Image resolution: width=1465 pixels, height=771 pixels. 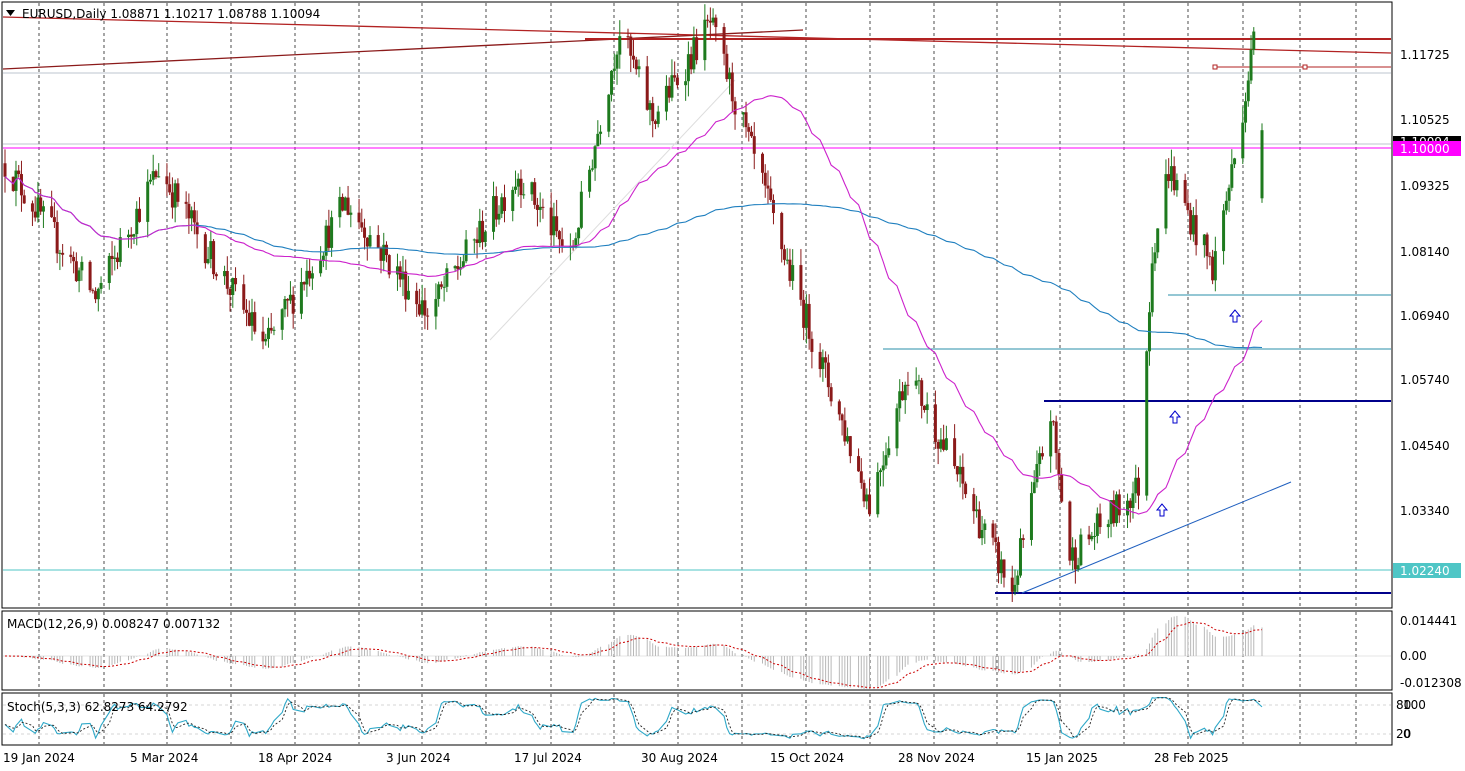 What do you see at coordinates (10, 13) in the screenshot?
I see `triangle-down-icon` at bounding box center [10, 13].